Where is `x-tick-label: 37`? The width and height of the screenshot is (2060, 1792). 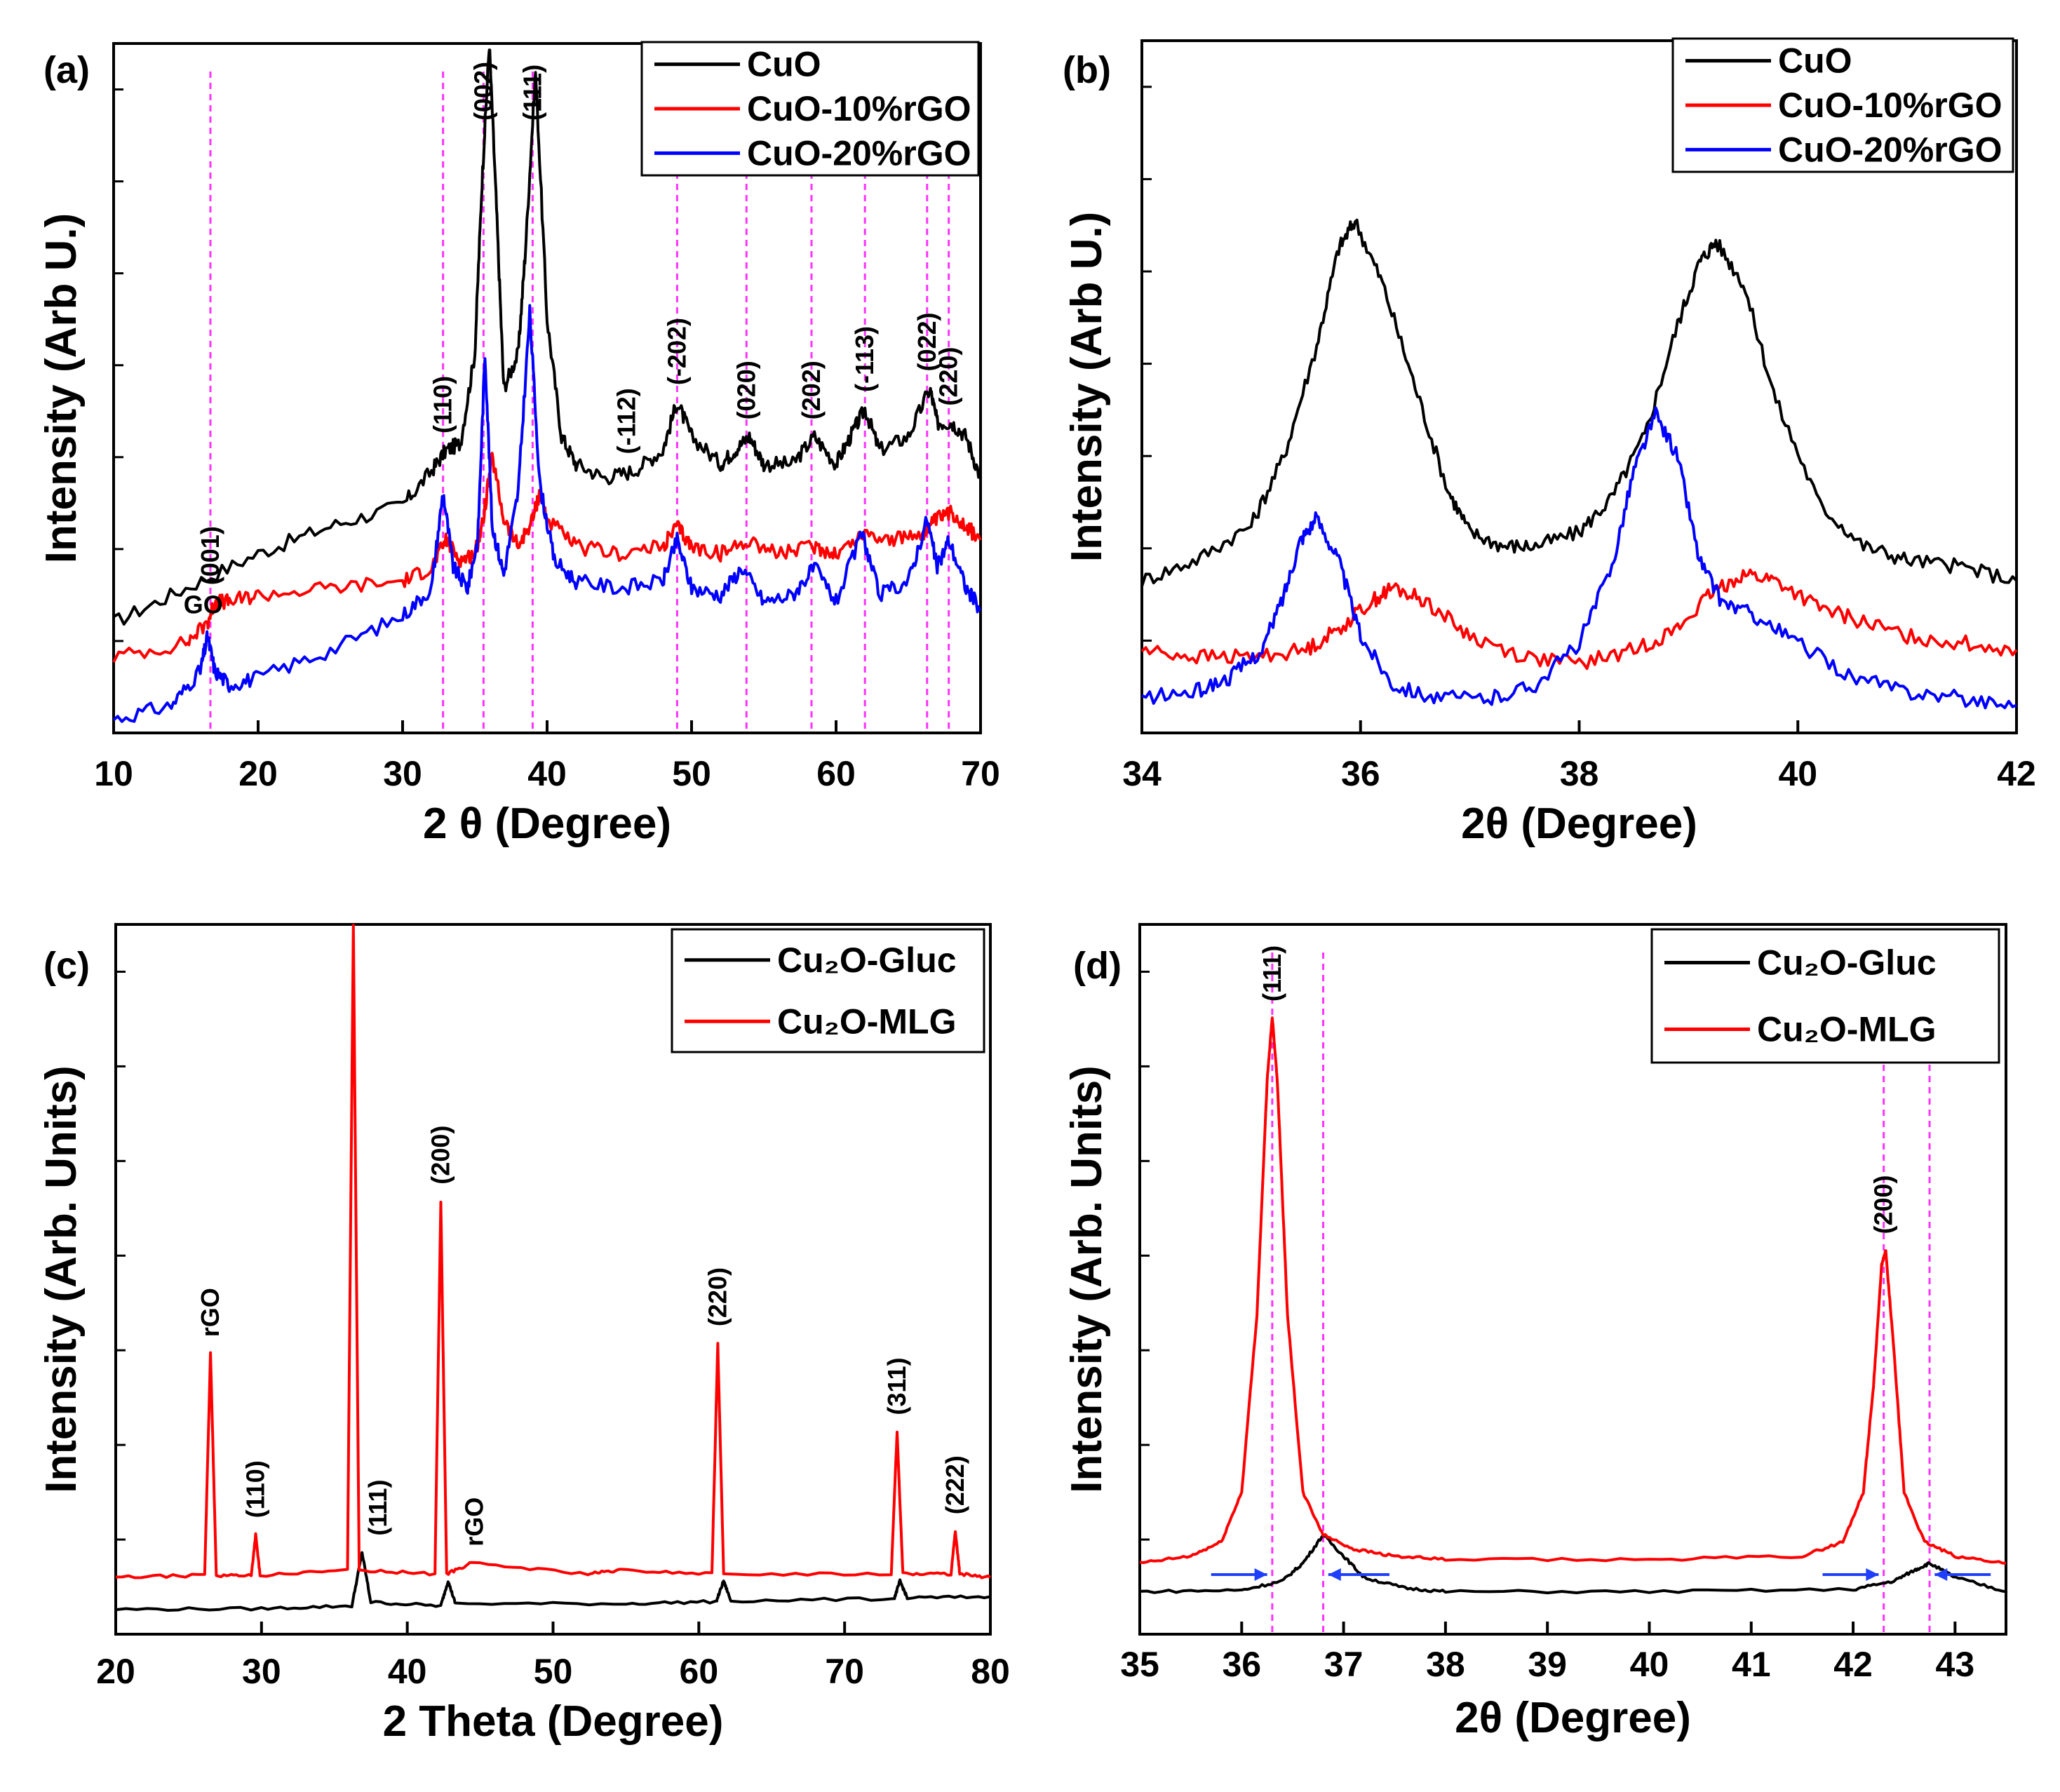
x-tick-label: 37 is located at coordinates (1344, 1664).